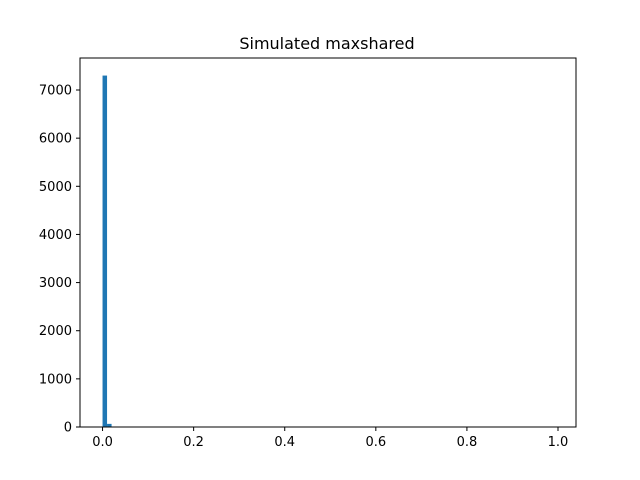 The width and height of the screenshot is (640, 480). What do you see at coordinates (102, 442) in the screenshot?
I see `x-tick-label-0: 0.0` at bounding box center [102, 442].